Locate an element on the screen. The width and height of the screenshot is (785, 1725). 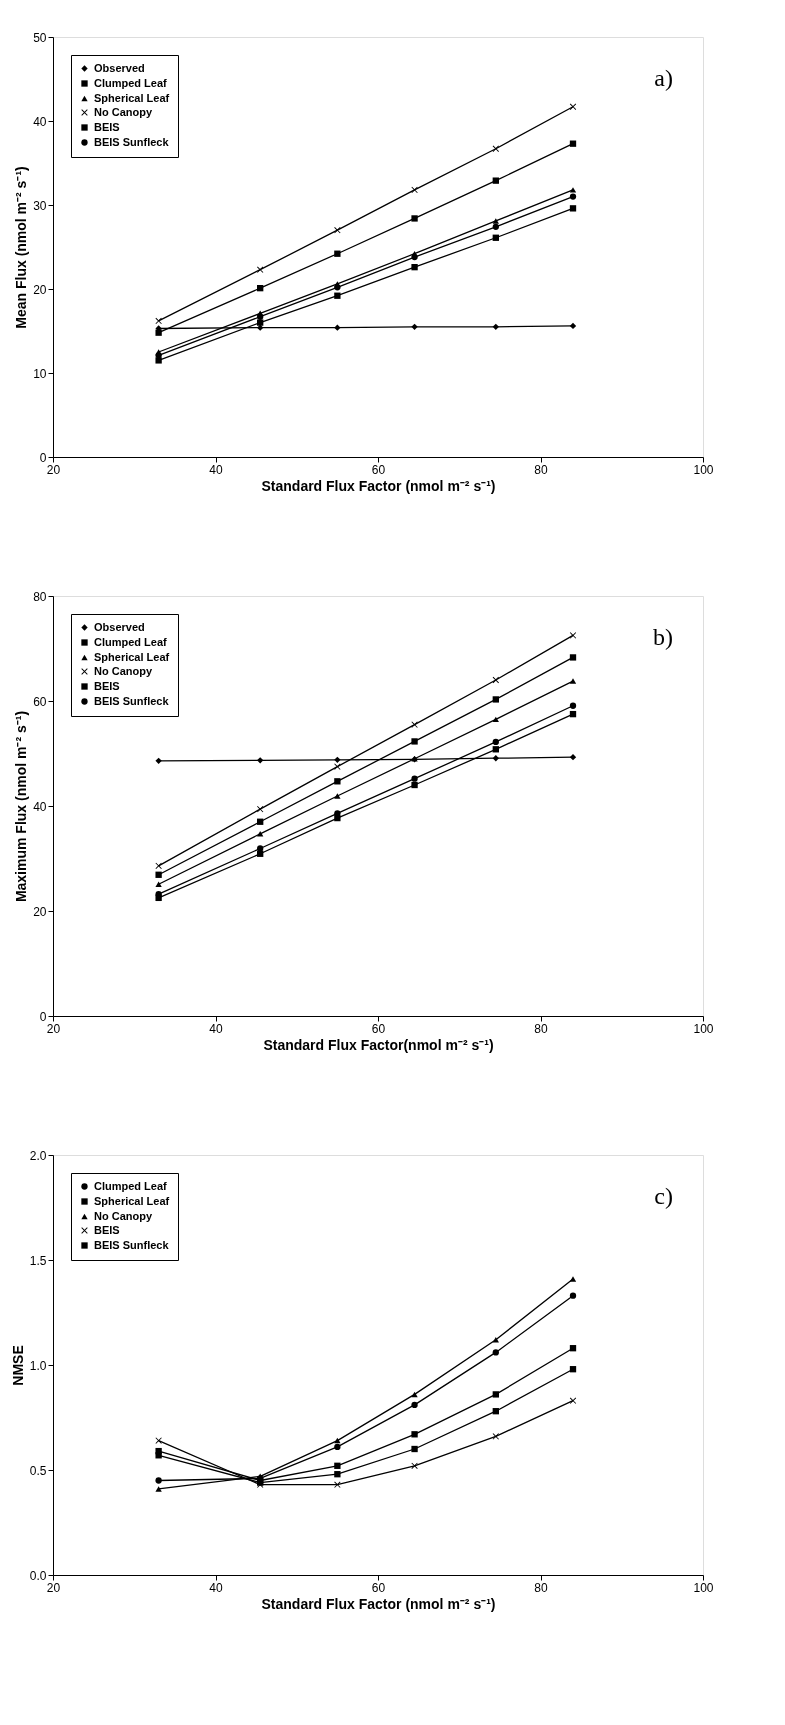
y-tick-label: 1.0 is located at coordinates (38, 1365).